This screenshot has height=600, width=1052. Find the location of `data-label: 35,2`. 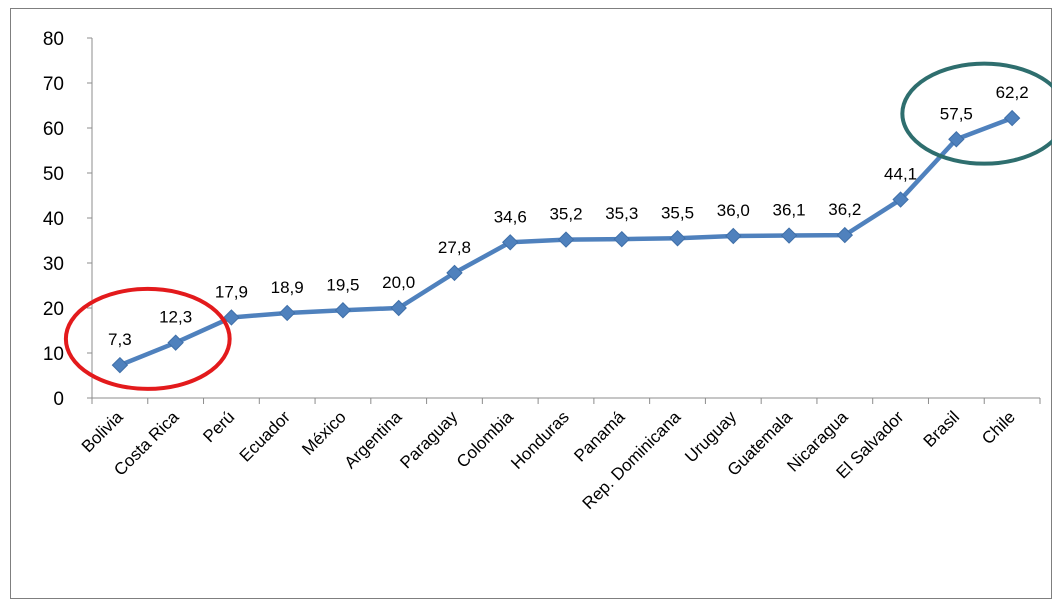

data-label: 35,2 is located at coordinates (565, 214).